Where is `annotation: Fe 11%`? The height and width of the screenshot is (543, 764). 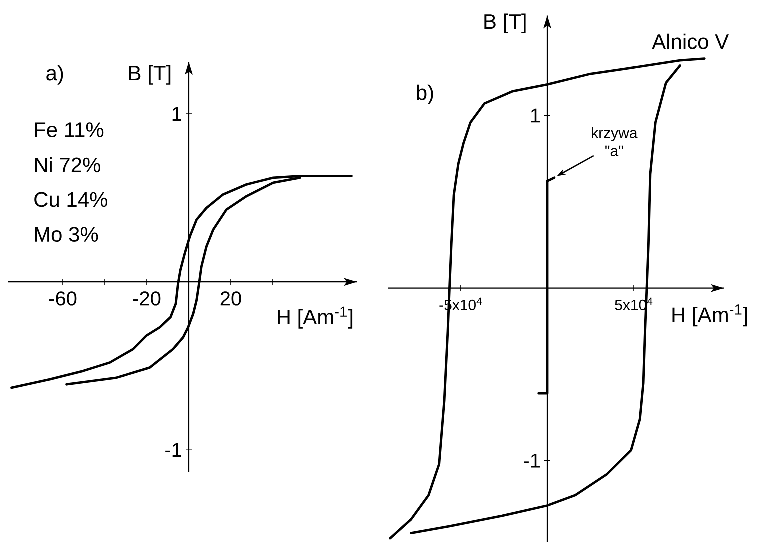 annotation: Fe 11% is located at coordinates (69, 130).